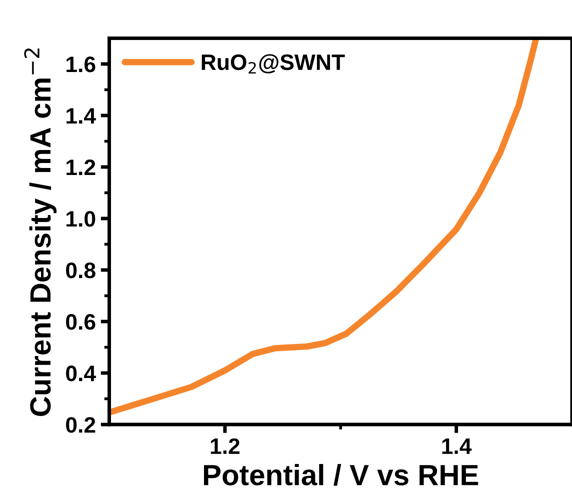 This screenshot has width=572, height=503. What do you see at coordinates (81, 425) in the screenshot?
I see `y-tick-label: 0.2` at bounding box center [81, 425].